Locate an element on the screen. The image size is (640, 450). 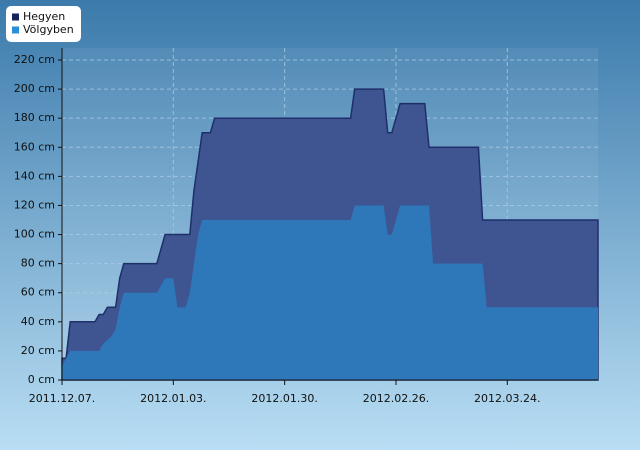
y-tick-label: 120 cm is located at coordinates (34, 204).